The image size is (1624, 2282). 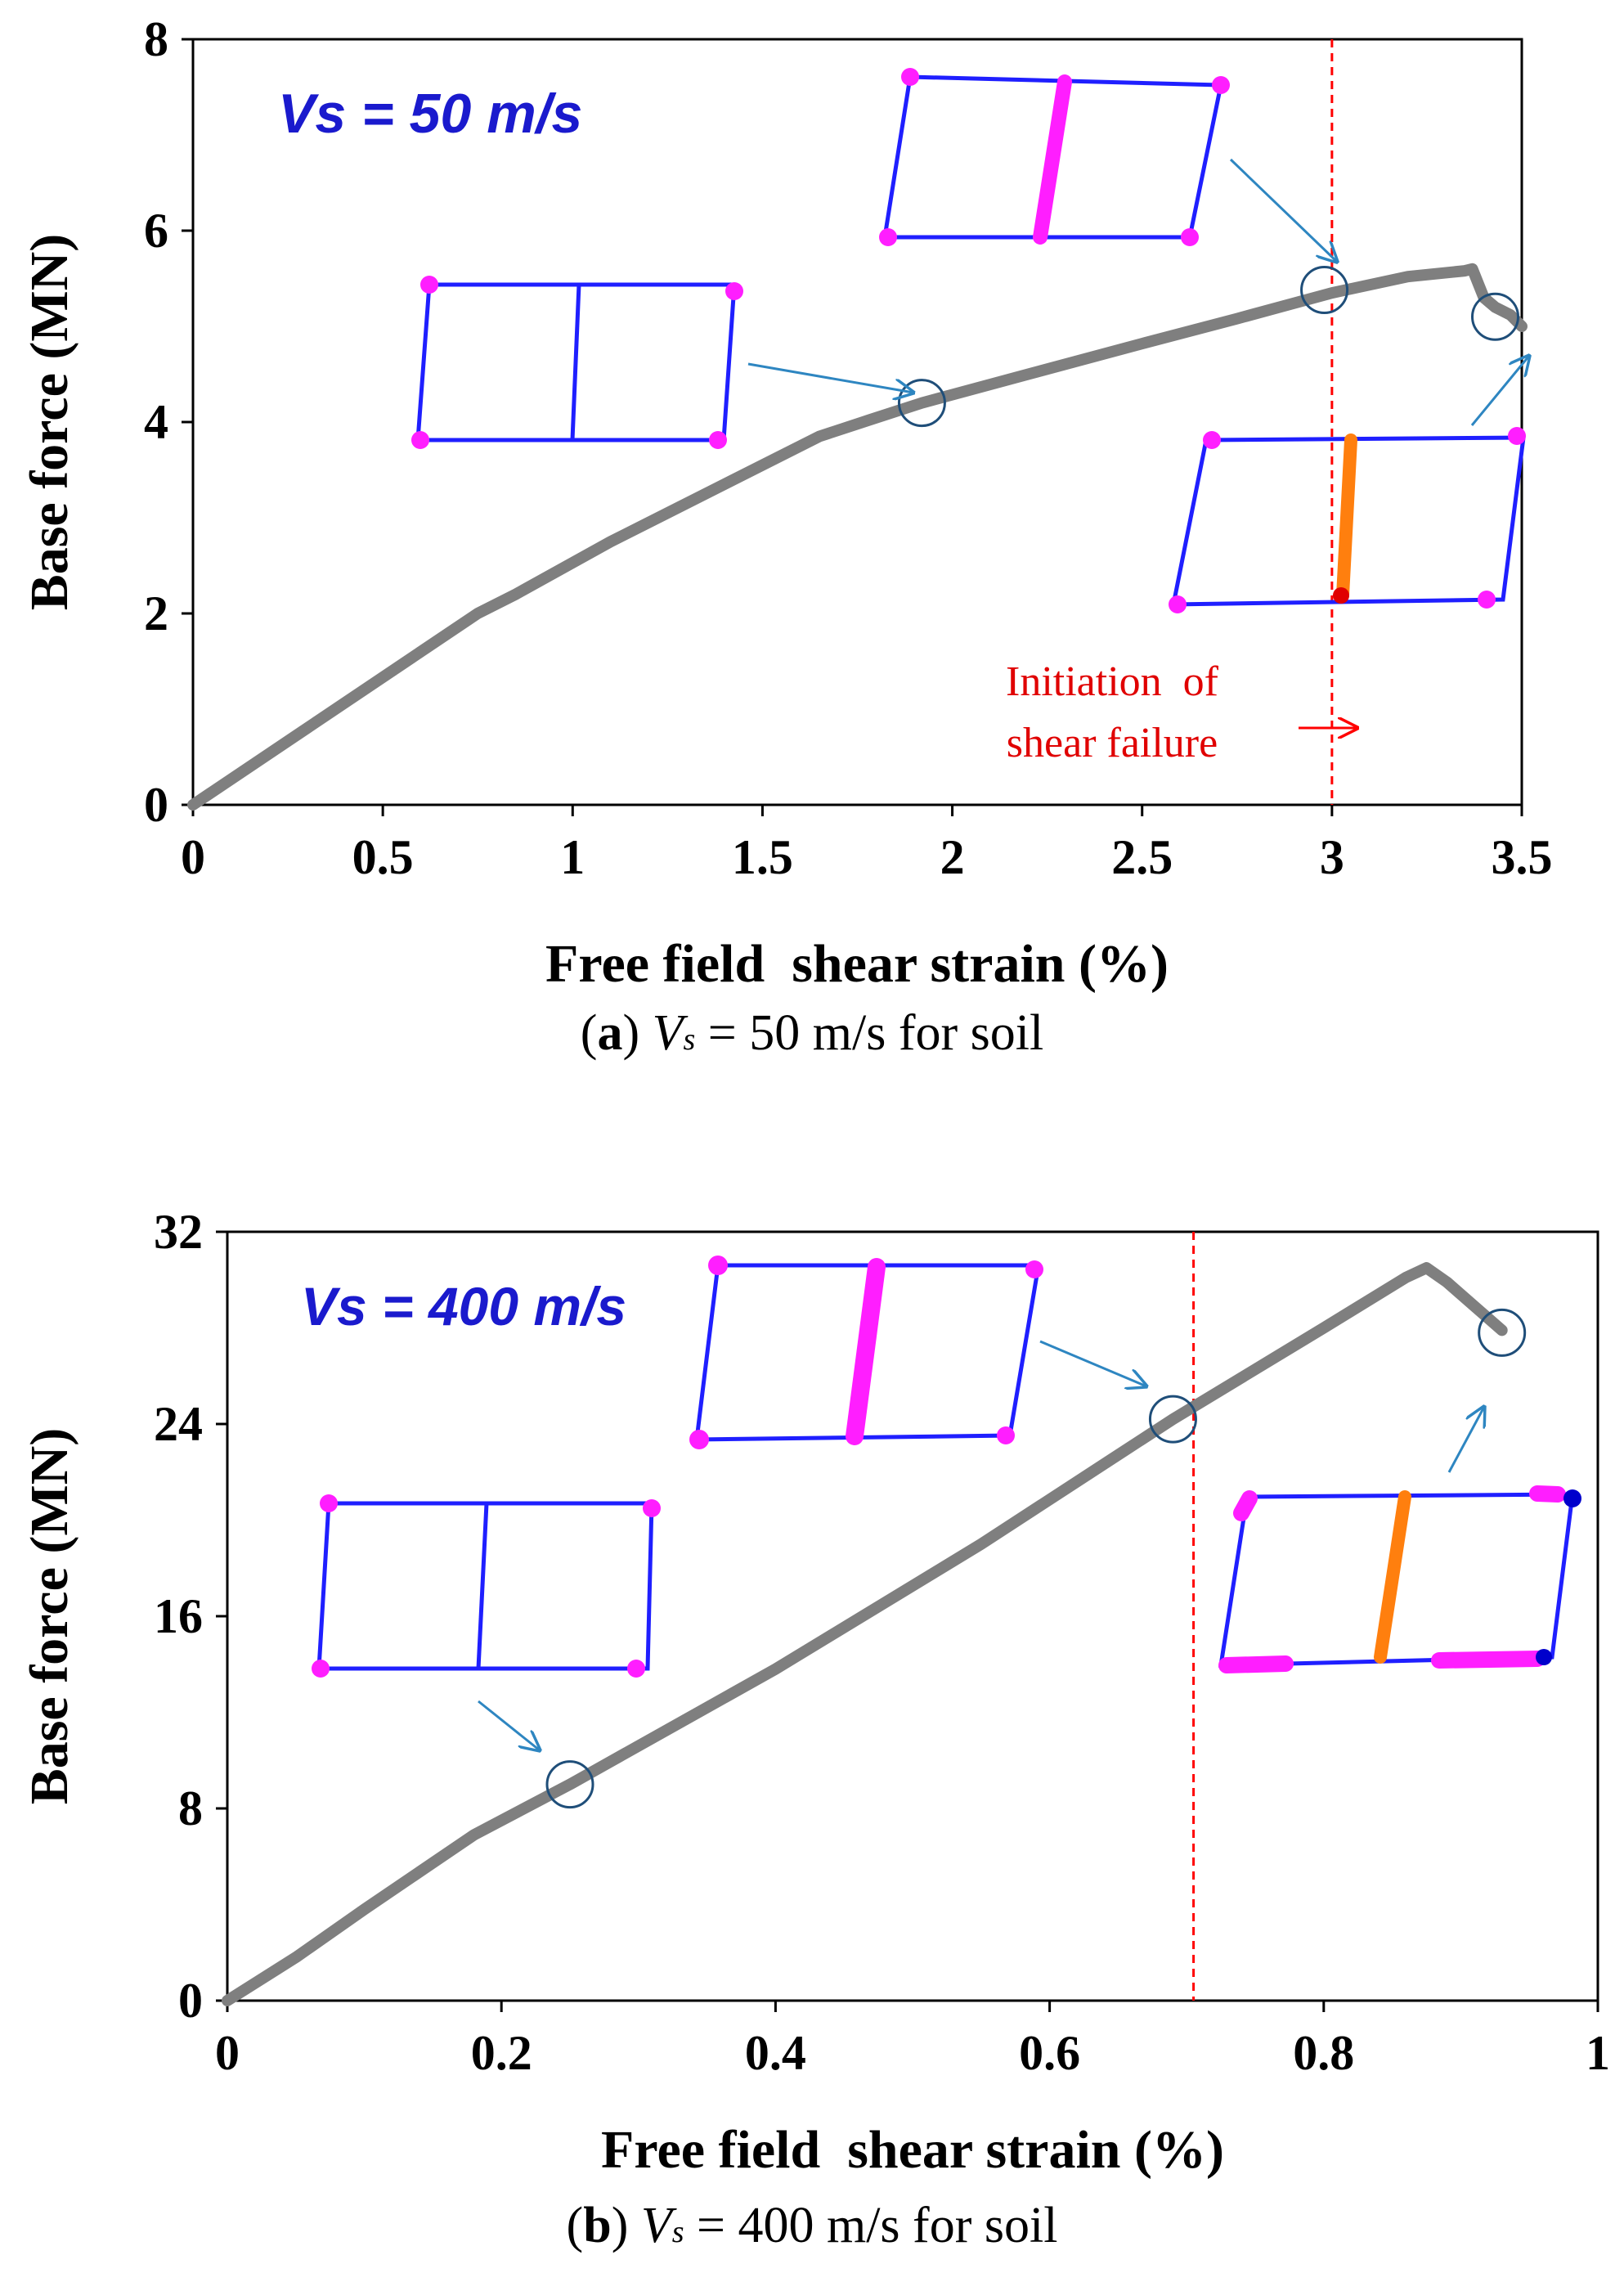 What do you see at coordinates (597, 2225) in the screenshot?
I see `caption-b-label: b` at bounding box center [597, 2225].